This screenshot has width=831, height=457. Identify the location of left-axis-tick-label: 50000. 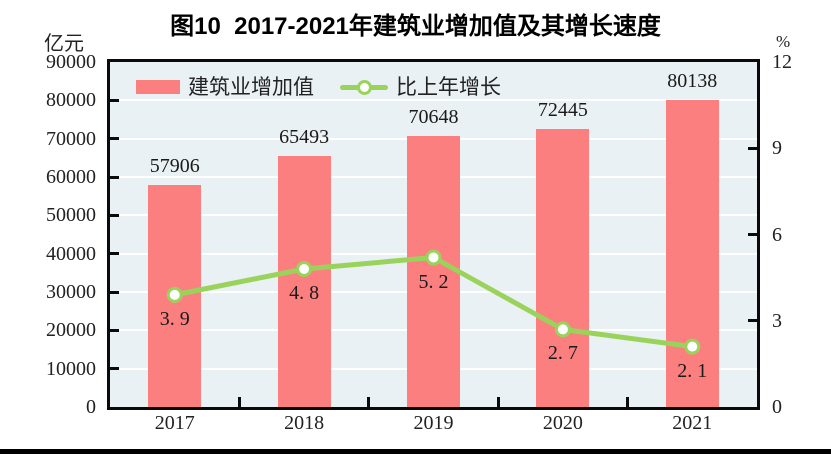
(71, 215).